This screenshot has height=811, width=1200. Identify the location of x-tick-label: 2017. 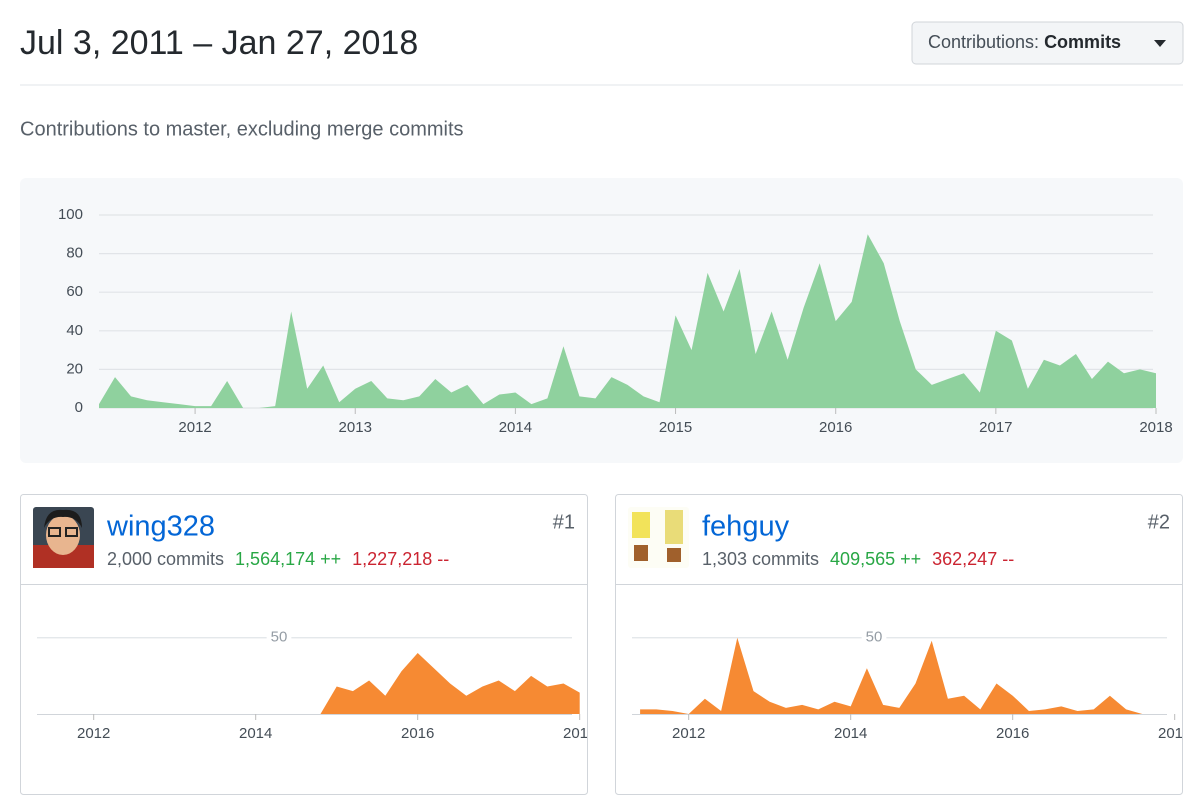
(995, 427).